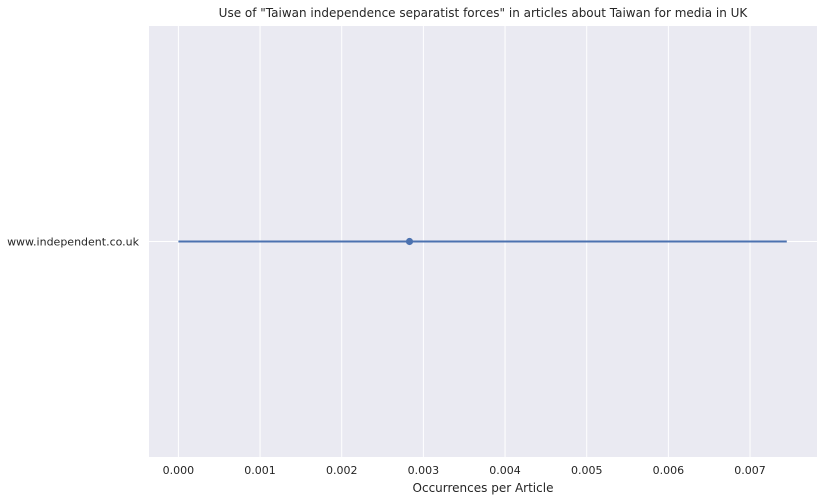 The height and width of the screenshot is (501, 825). I want to click on x-tick-label: 0.007, so click(750, 470).